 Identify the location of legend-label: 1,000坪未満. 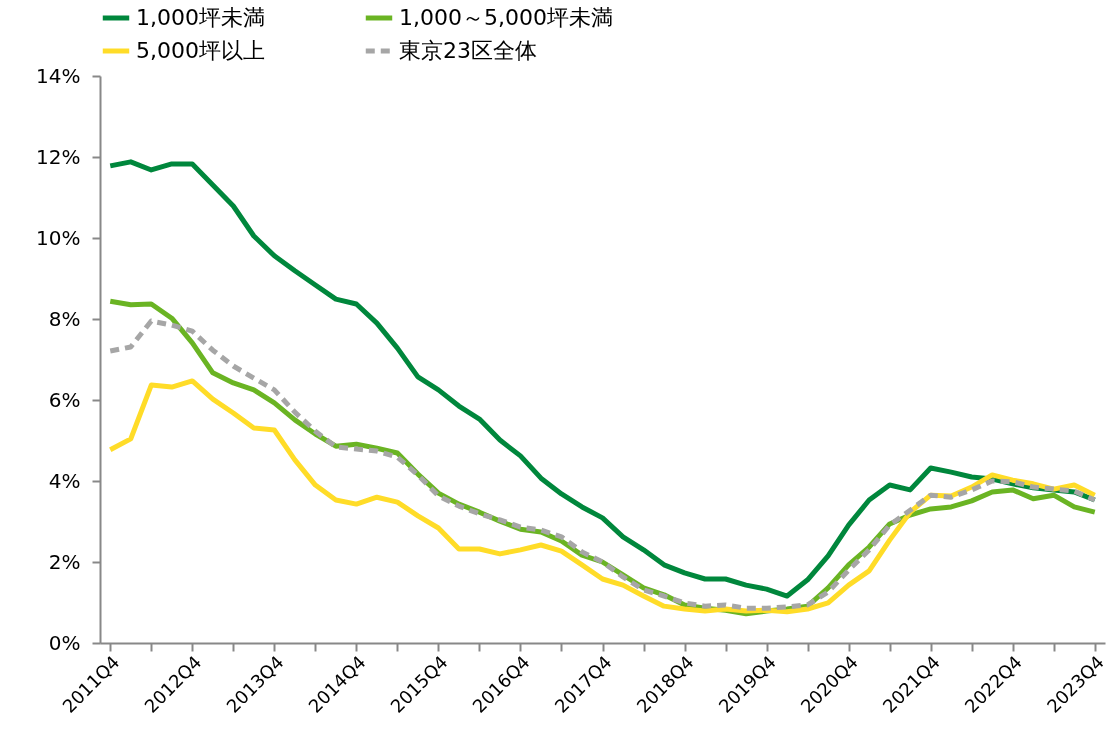
(200, 17).